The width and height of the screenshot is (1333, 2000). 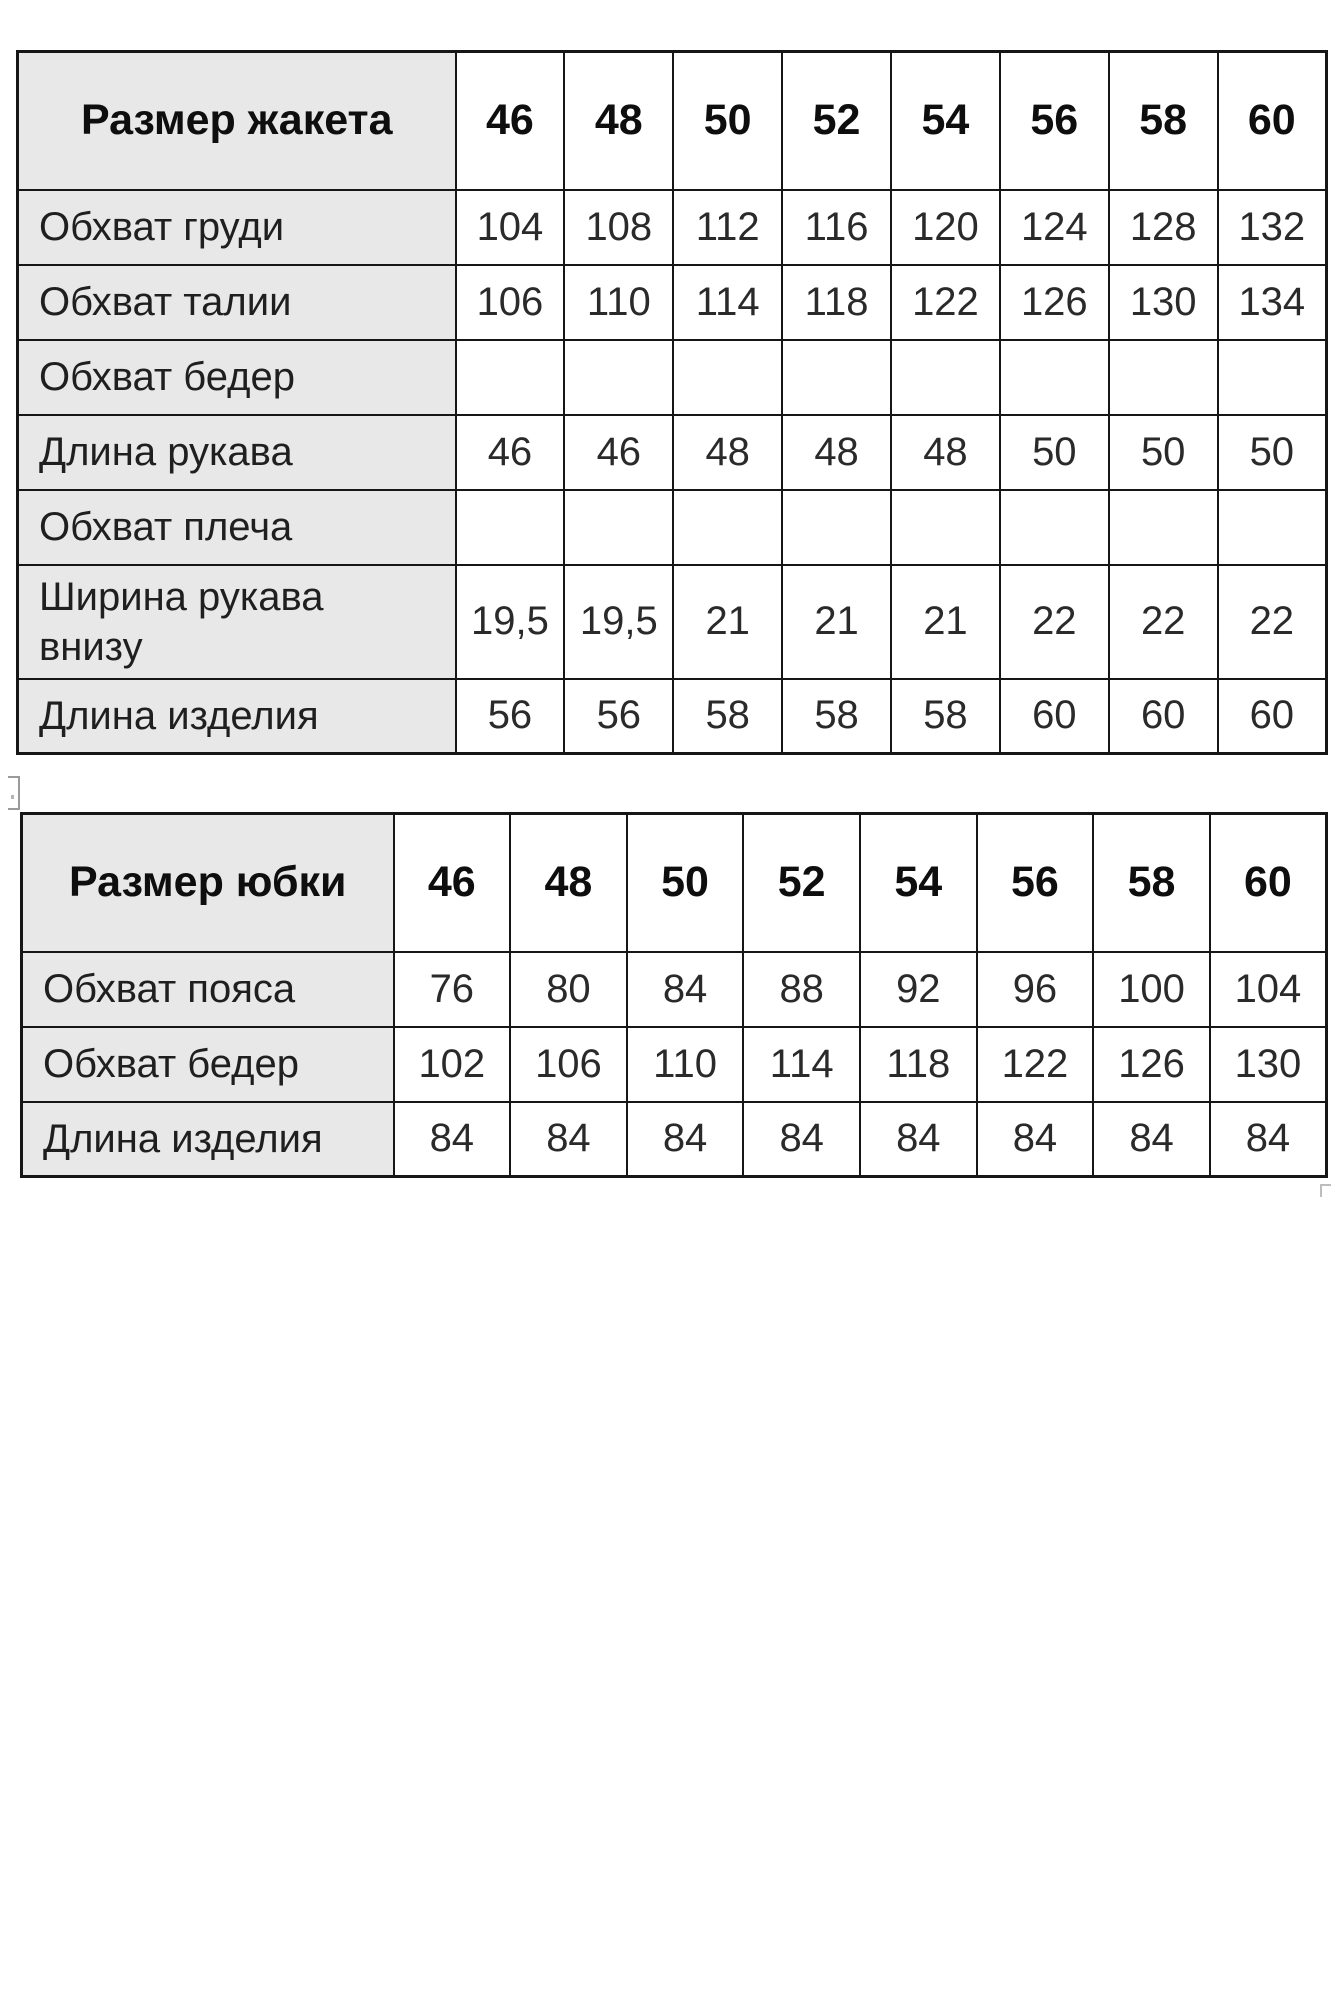 What do you see at coordinates (236, 527) in the screenshot?
I see `row-label: Обхват плеча` at bounding box center [236, 527].